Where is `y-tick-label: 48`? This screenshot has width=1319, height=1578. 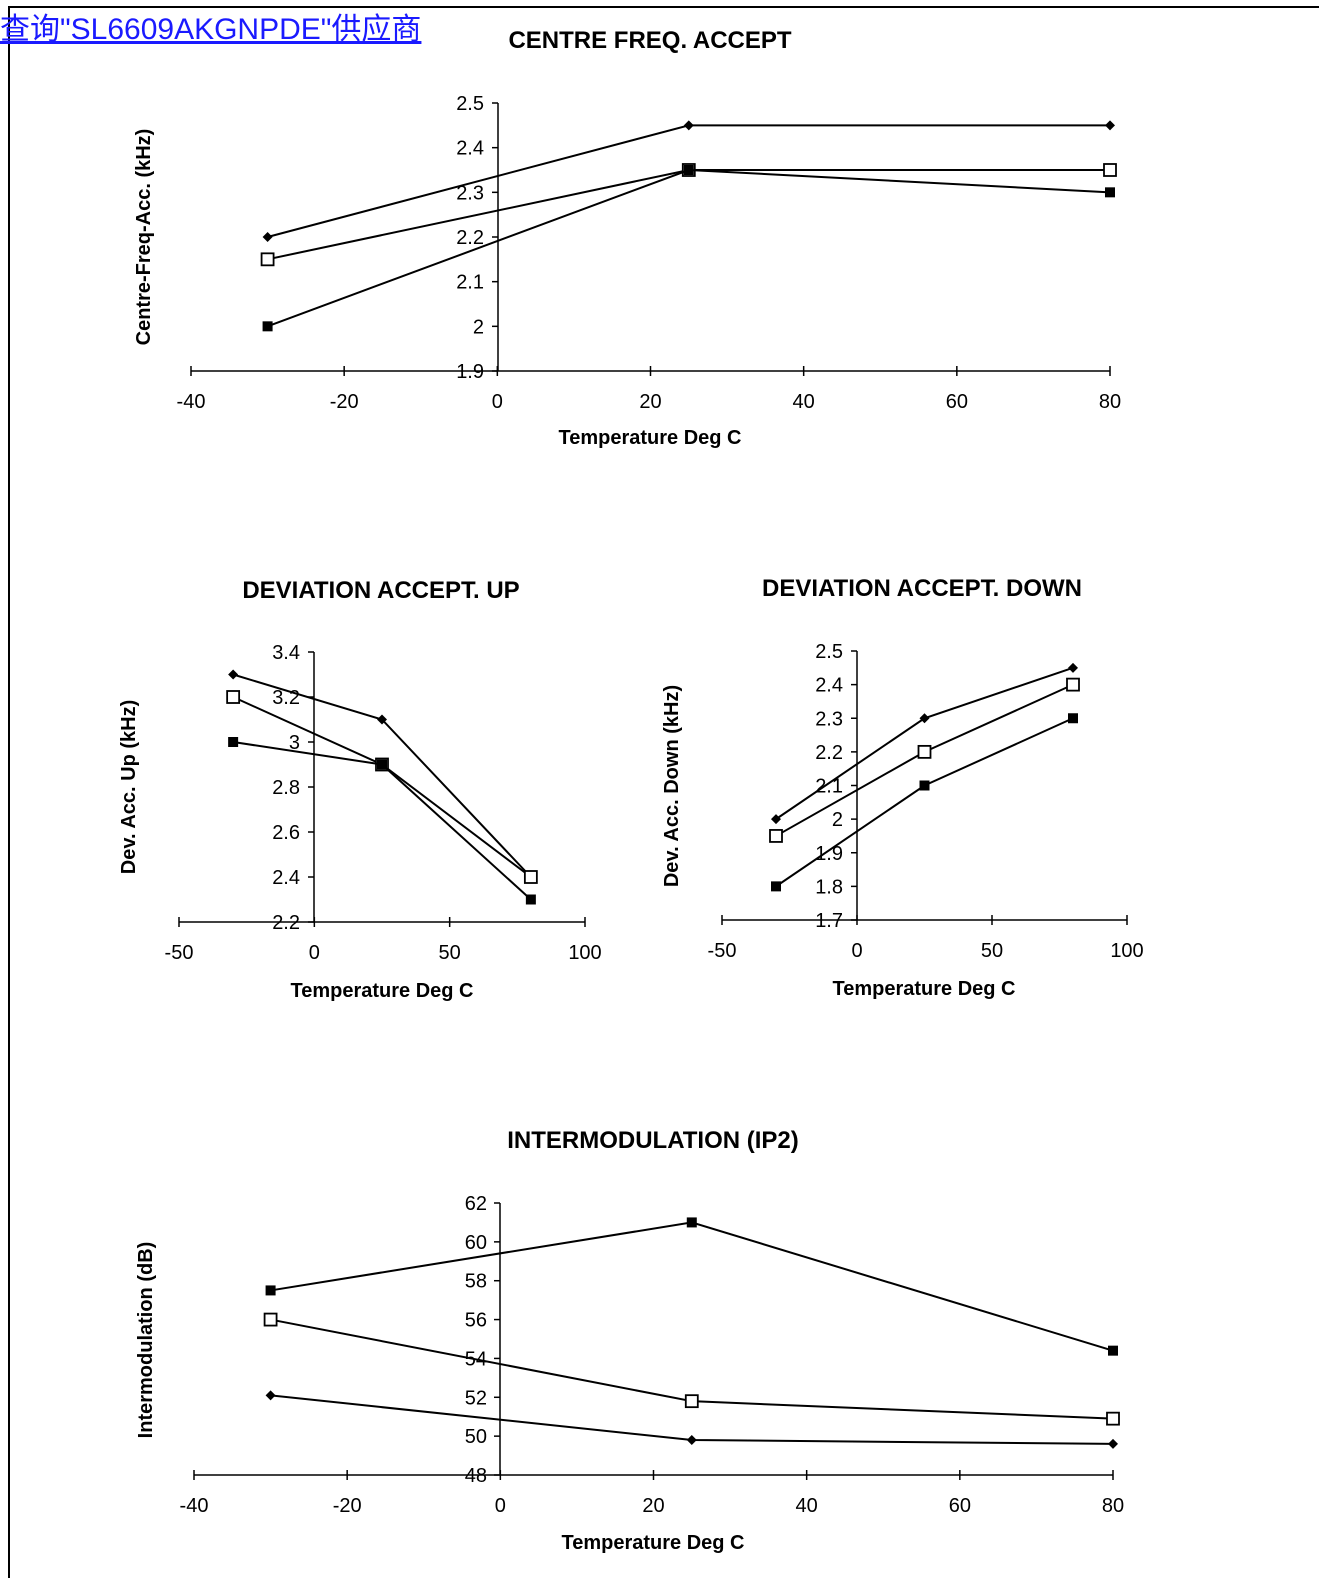 y-tick-label: 48 is located at coordinates (476, 1476).